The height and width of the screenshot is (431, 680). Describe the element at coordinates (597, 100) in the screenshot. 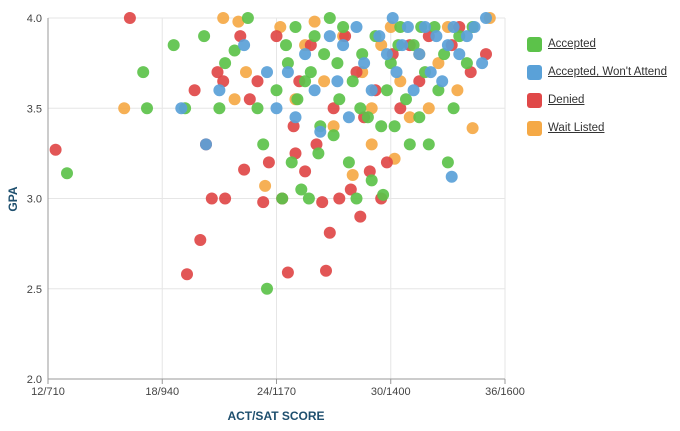

I see `legend-item-denied: Denied` at that location.